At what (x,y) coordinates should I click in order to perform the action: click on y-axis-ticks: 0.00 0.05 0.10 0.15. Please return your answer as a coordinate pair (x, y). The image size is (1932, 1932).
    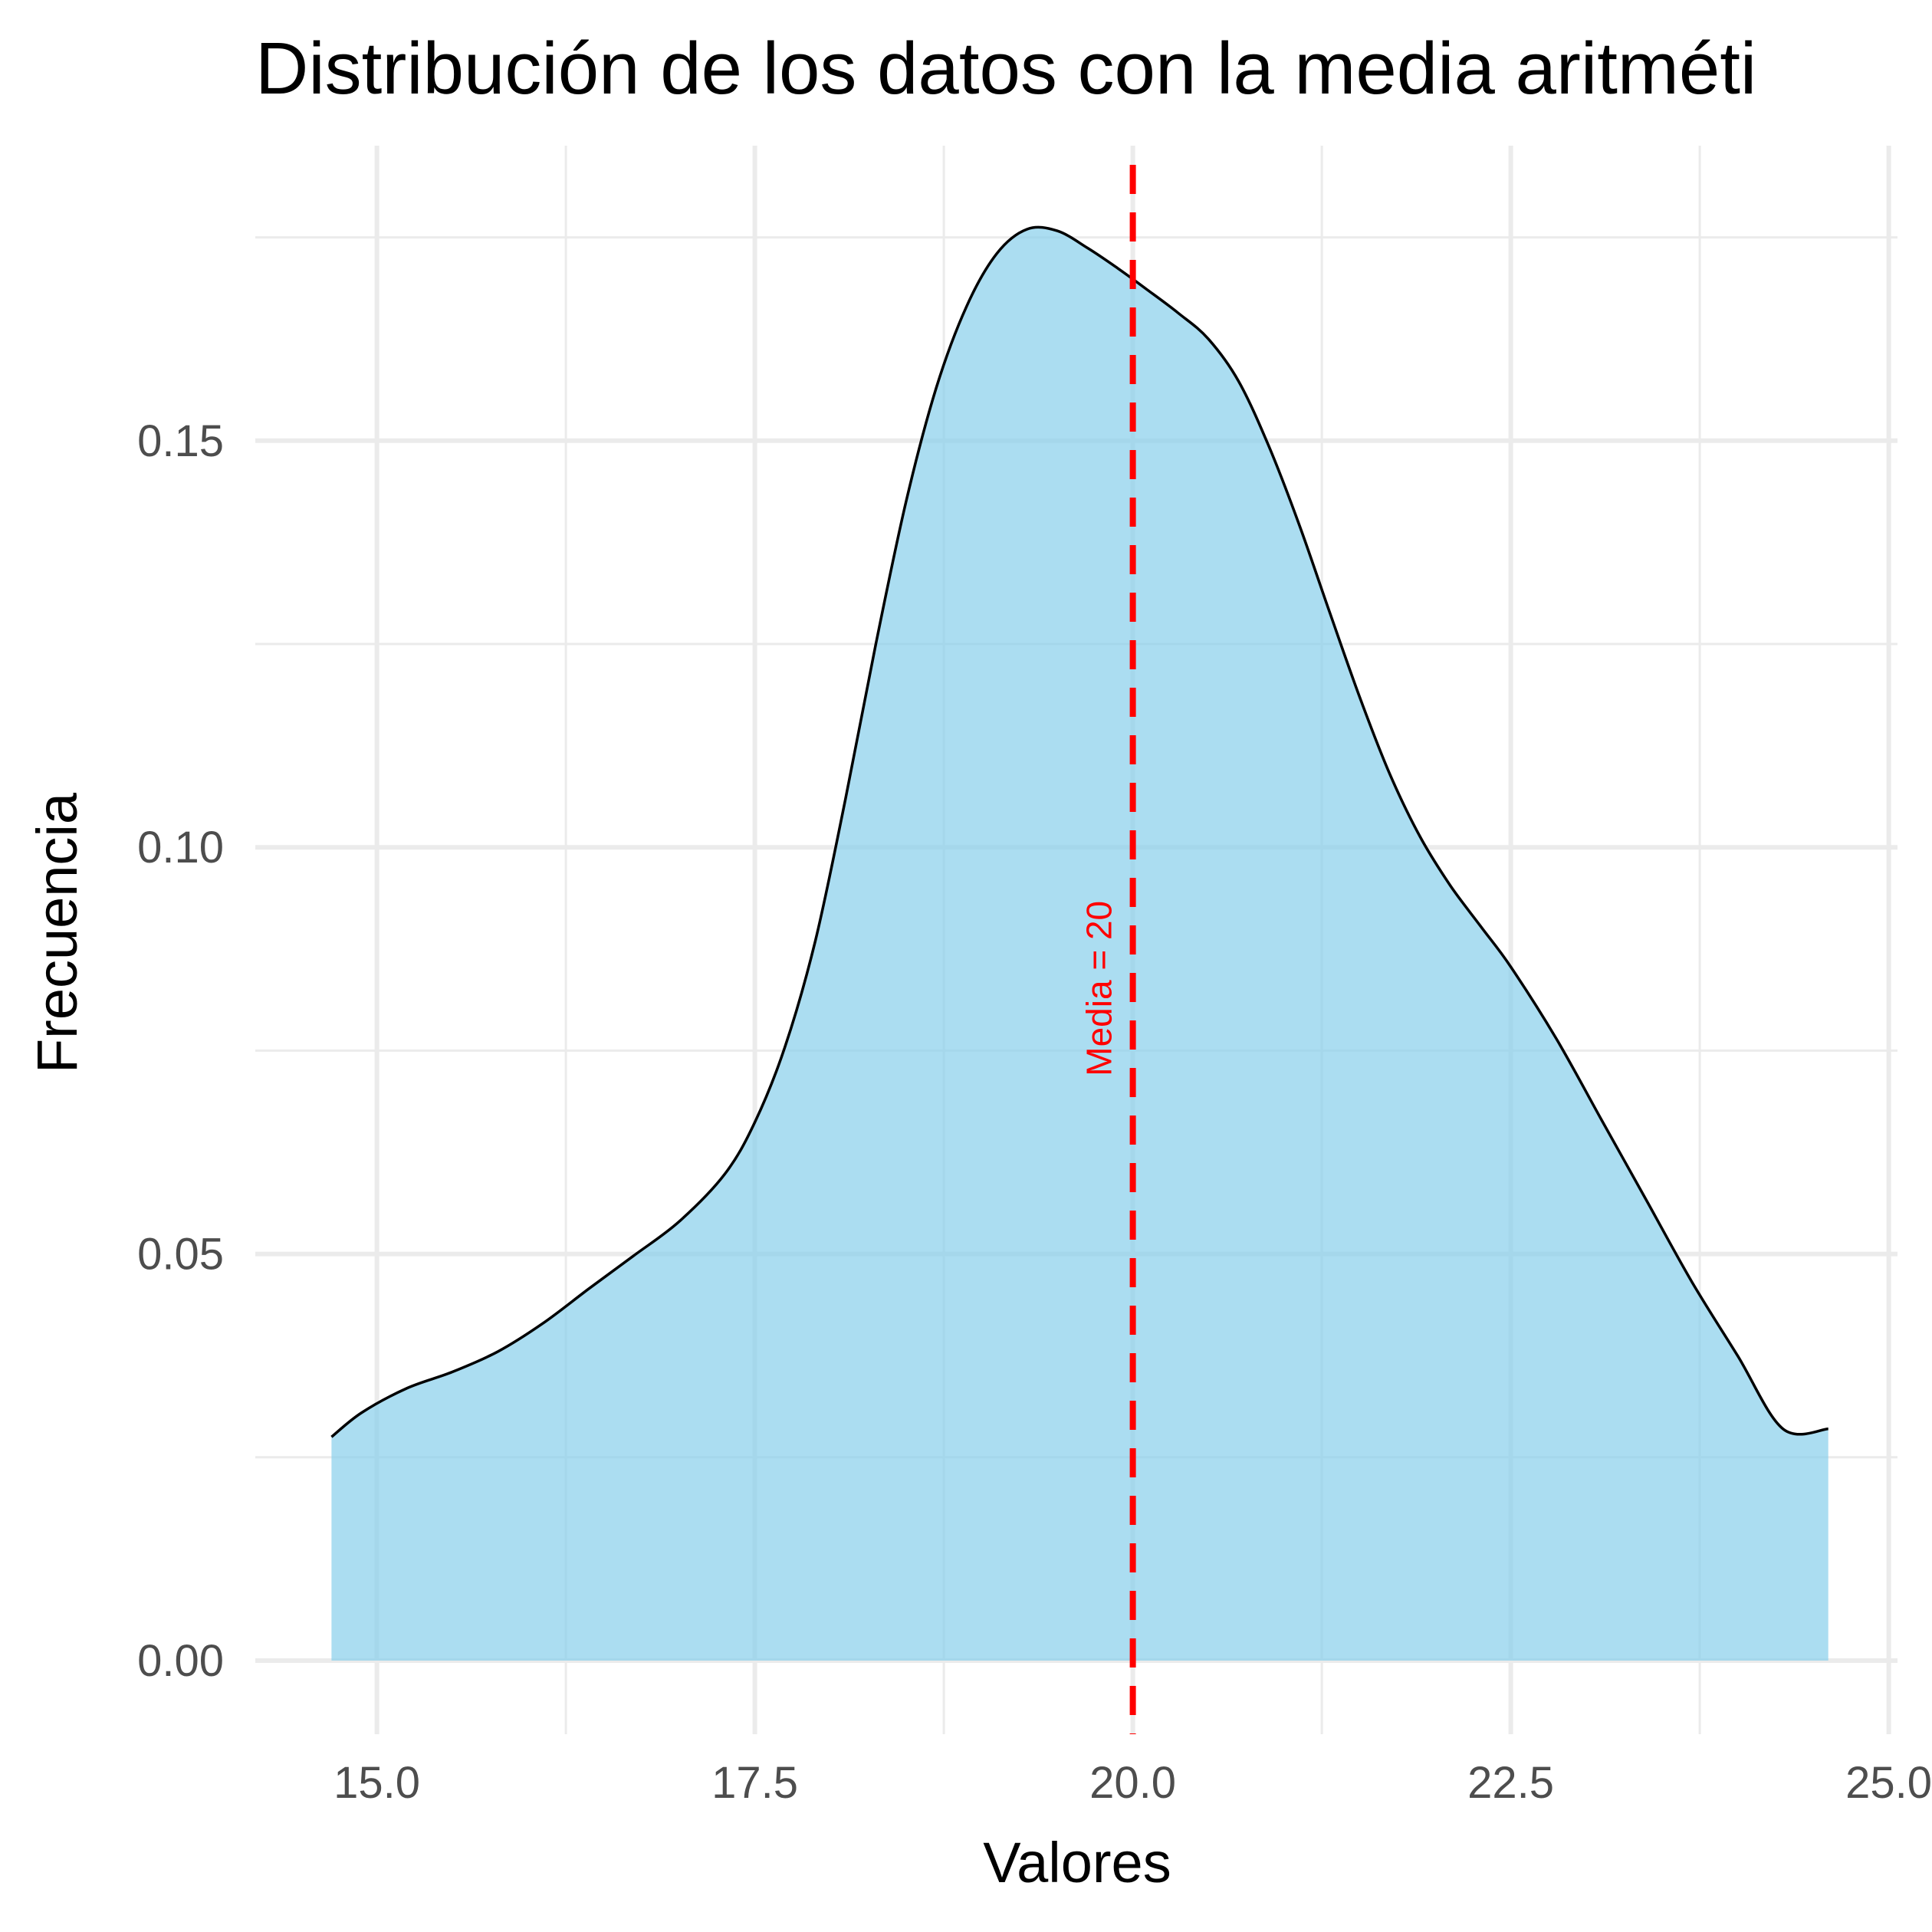
    Looking at the image, I should click on (181, 1051).